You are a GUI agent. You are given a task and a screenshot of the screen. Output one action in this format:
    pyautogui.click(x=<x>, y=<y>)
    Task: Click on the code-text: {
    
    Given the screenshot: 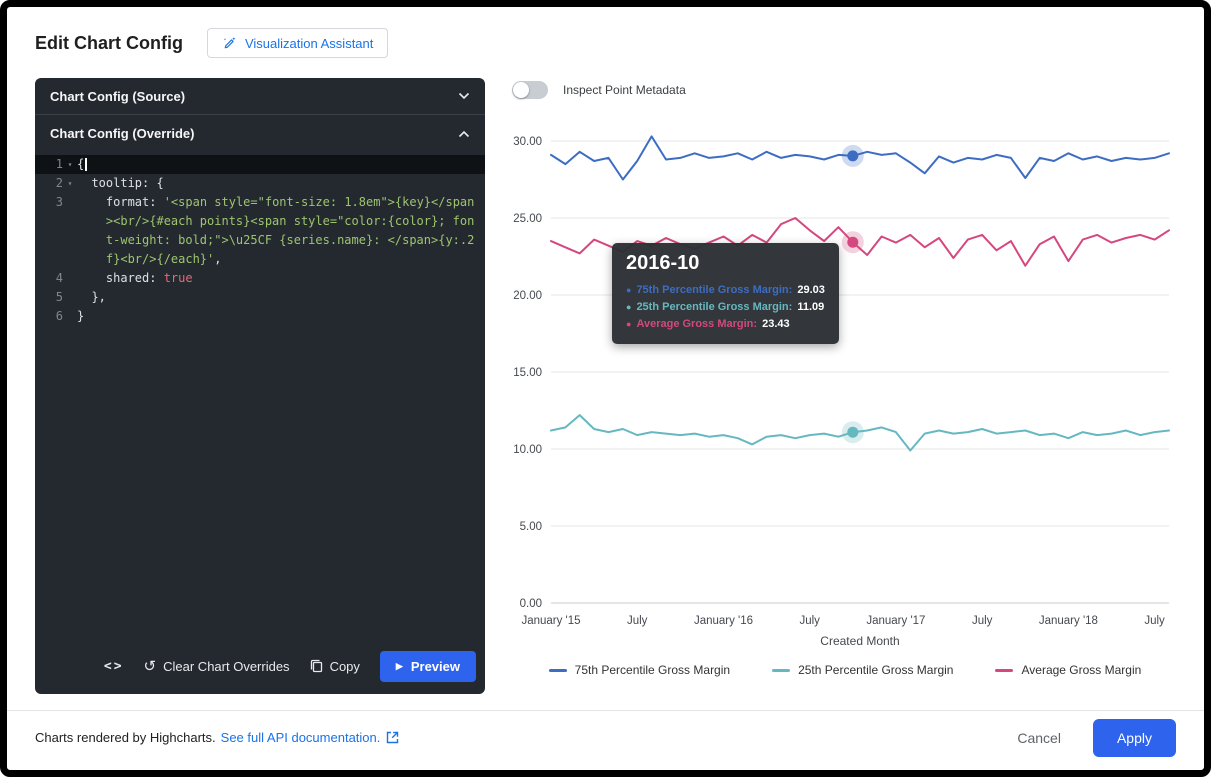 What is the action you would take?
    pyautogui.click(x=281, y=164)
    